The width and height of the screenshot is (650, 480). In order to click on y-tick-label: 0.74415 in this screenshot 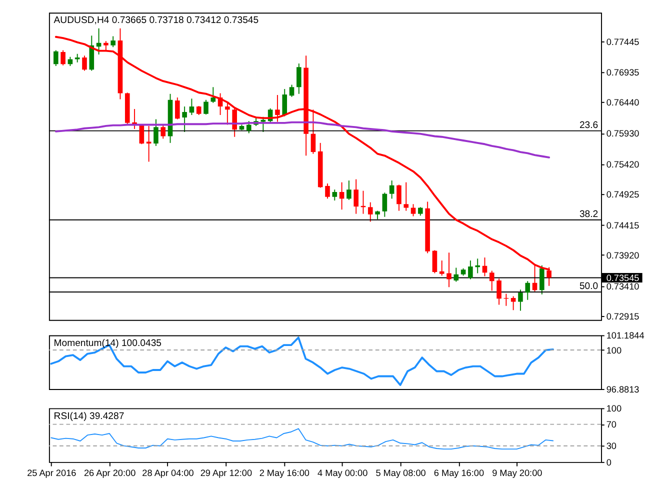, I will do `click(623, 225)`.